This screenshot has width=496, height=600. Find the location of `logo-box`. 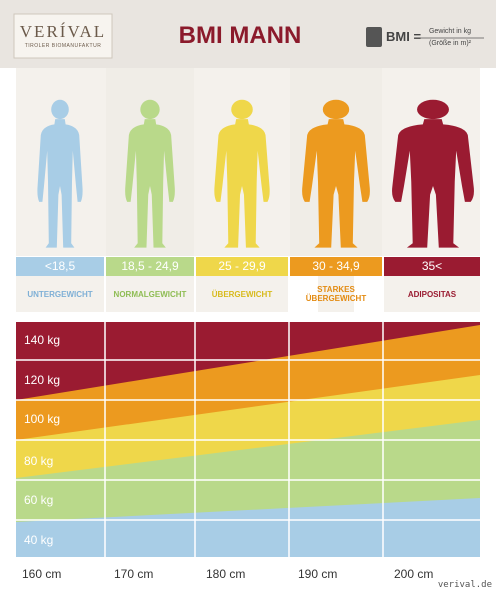

logo-box is located at coordinates (63, 36).